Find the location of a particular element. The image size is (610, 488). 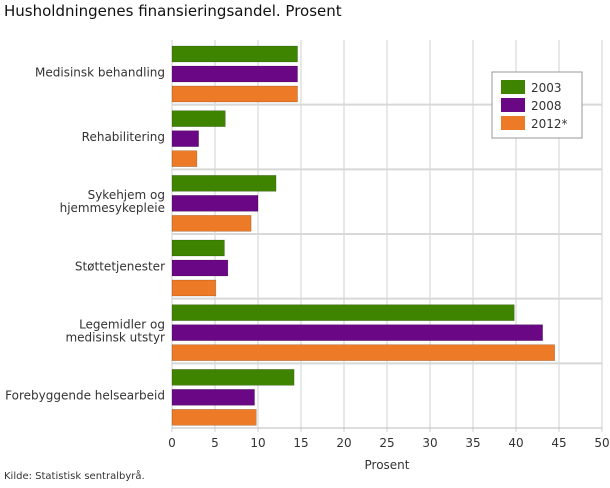

x-tick-label: 5 is located at coordinates (215, 443).